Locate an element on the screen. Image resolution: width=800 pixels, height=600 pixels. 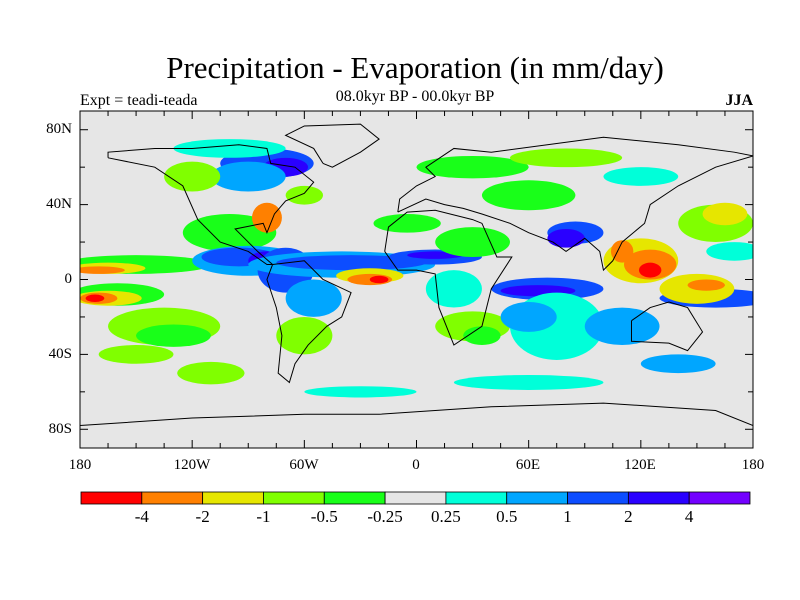
colorbar-level-label: 2 is located at coordinates (628, 516).